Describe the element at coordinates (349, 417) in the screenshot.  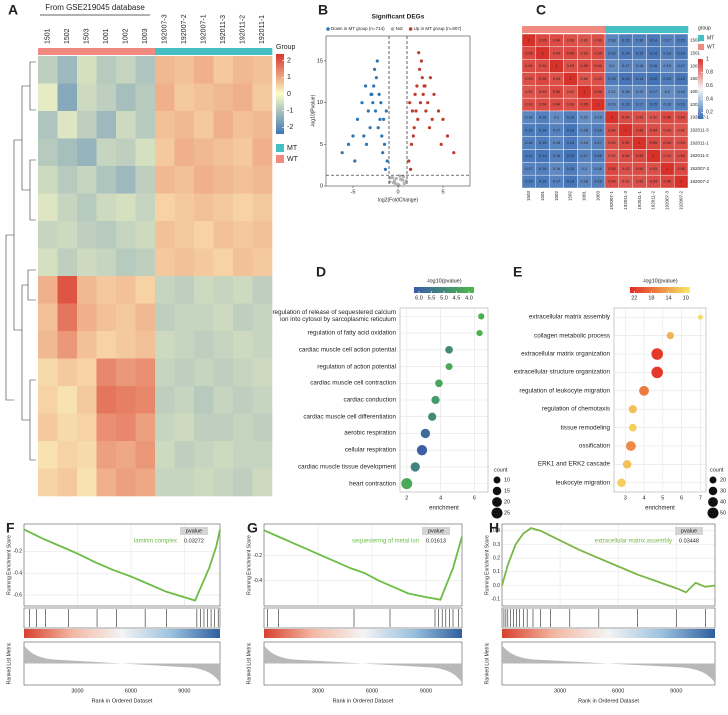
I see `term-label: cardiac muscle cell differentiation` at that location.